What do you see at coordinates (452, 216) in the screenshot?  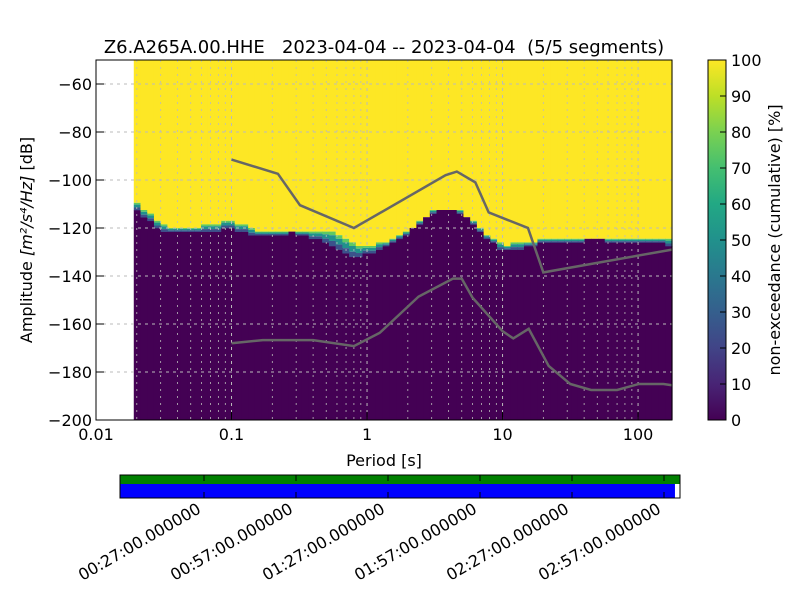 I see `noise-model-nhnm` at bounding box center [452, 216].